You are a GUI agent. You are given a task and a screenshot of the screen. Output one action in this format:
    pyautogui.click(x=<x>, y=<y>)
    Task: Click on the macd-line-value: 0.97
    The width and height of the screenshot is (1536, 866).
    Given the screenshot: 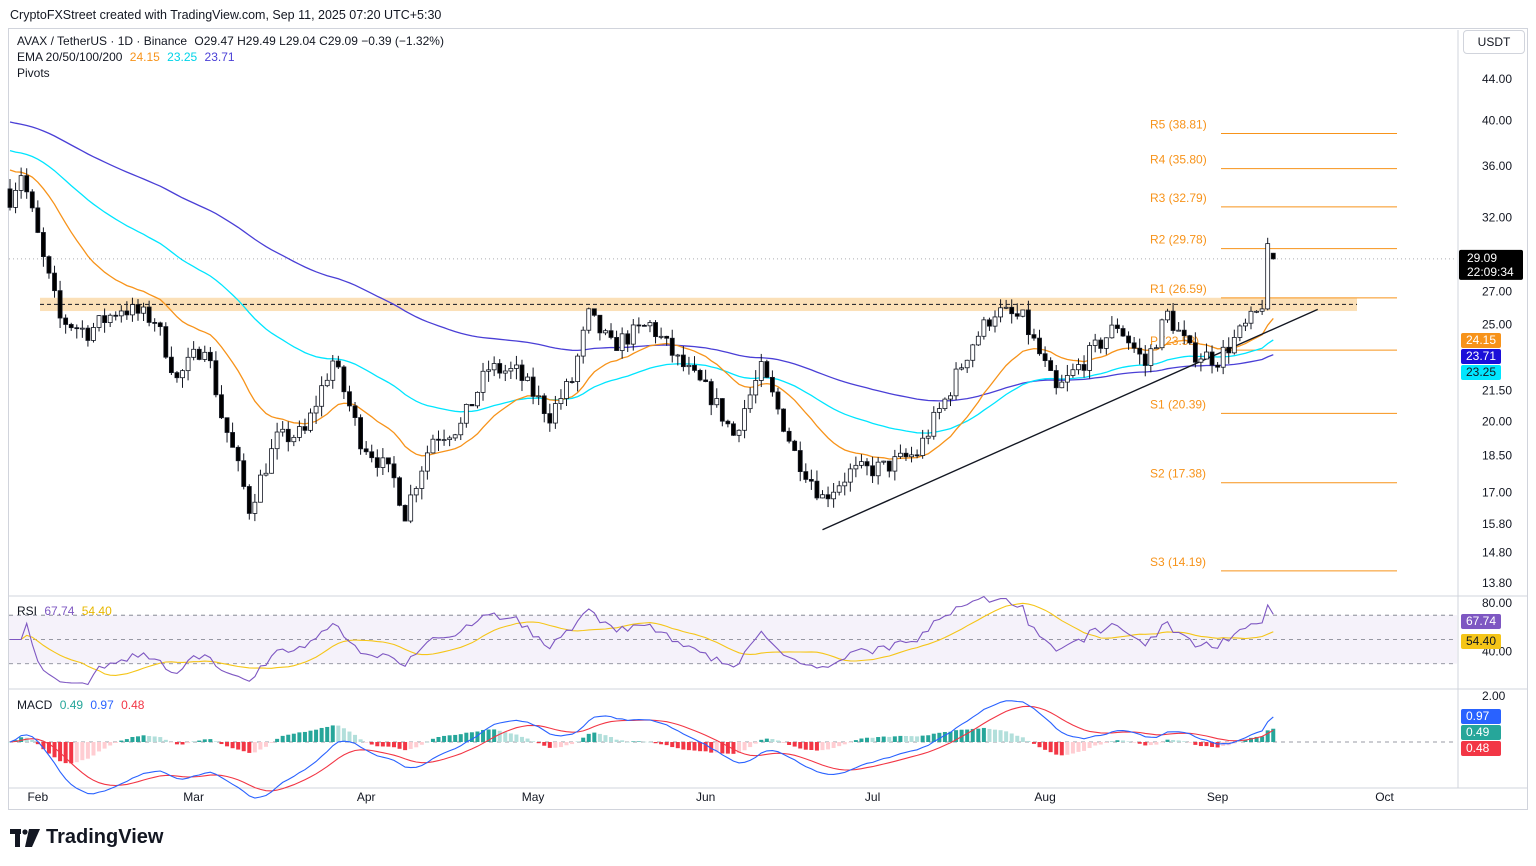 What is the action you would take?
    pyautogui.click(x=102, y=705)
    